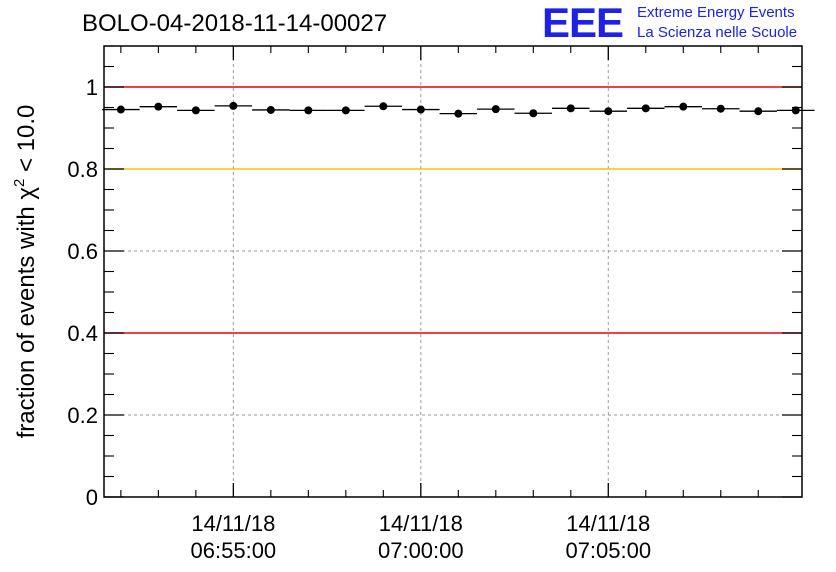 The width and height of the screenshot is (836, 572). I want to click on x-tick-label-time: 07:05:00, so click(608, 550).